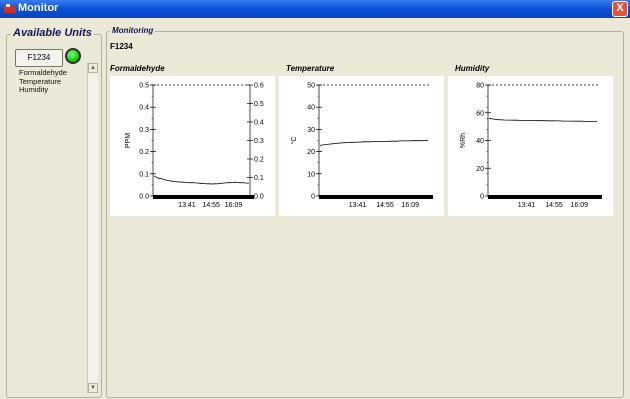 This screenshot has height=399, width=630. I want to click on available-units-label: Available Units, so click(52, 33).